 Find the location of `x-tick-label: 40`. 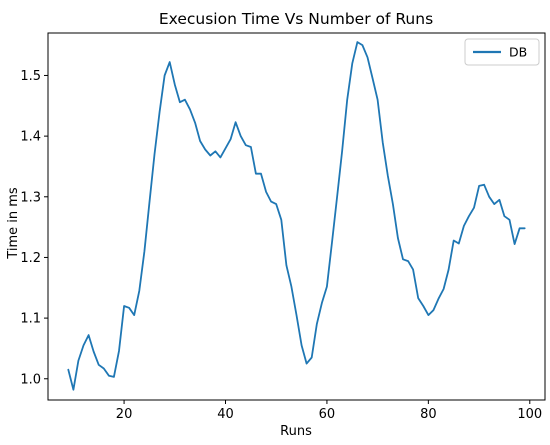

x-tick-label: 40 is located at coordinates (225, 414).